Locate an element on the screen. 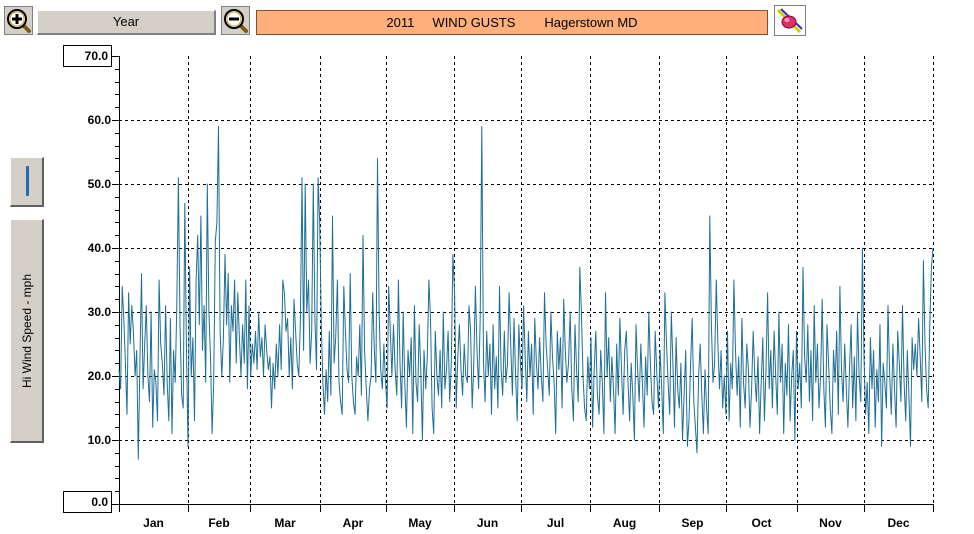  x-tick-label: Apr is located at coordinates (353, 523).